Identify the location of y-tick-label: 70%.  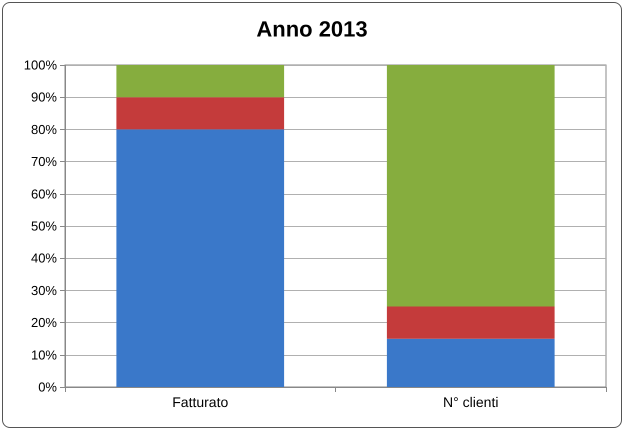
(44, 162).